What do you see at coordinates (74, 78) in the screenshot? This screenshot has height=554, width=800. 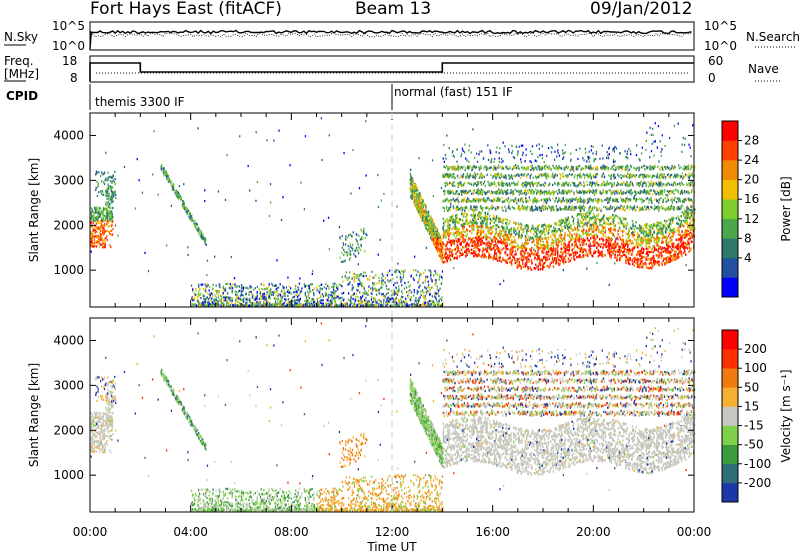 I see `freq-tick-bottom-left: 8` at bounding box center [74, 78].